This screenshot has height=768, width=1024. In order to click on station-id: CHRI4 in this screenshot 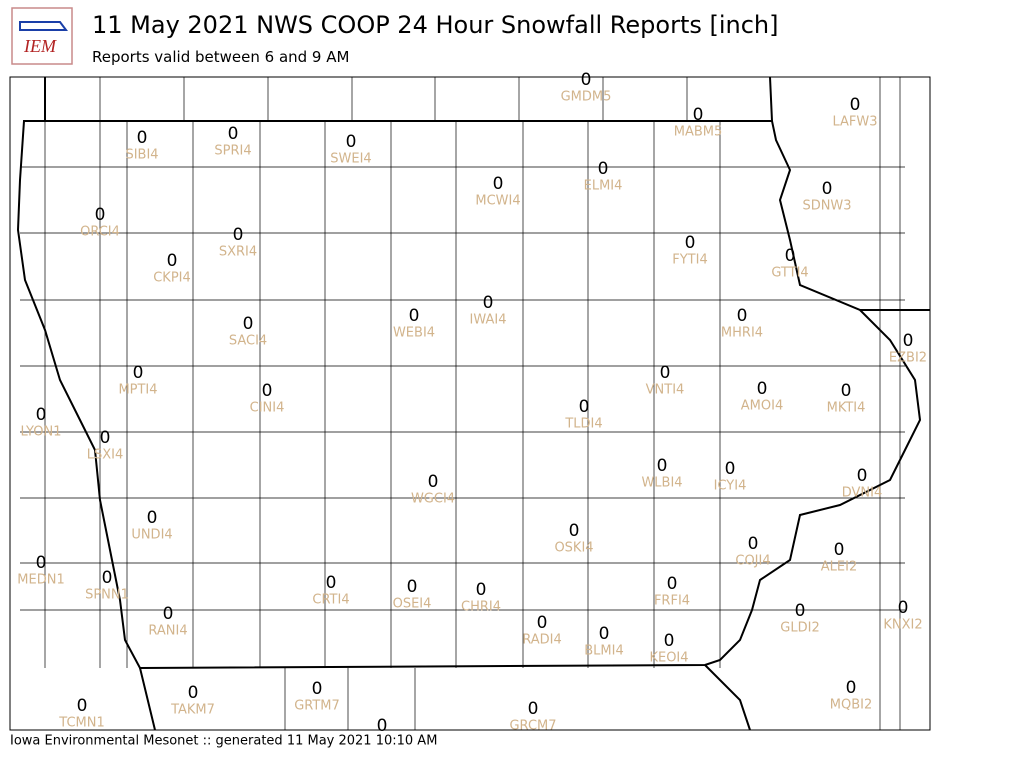, I will do `click(481, 607)`.